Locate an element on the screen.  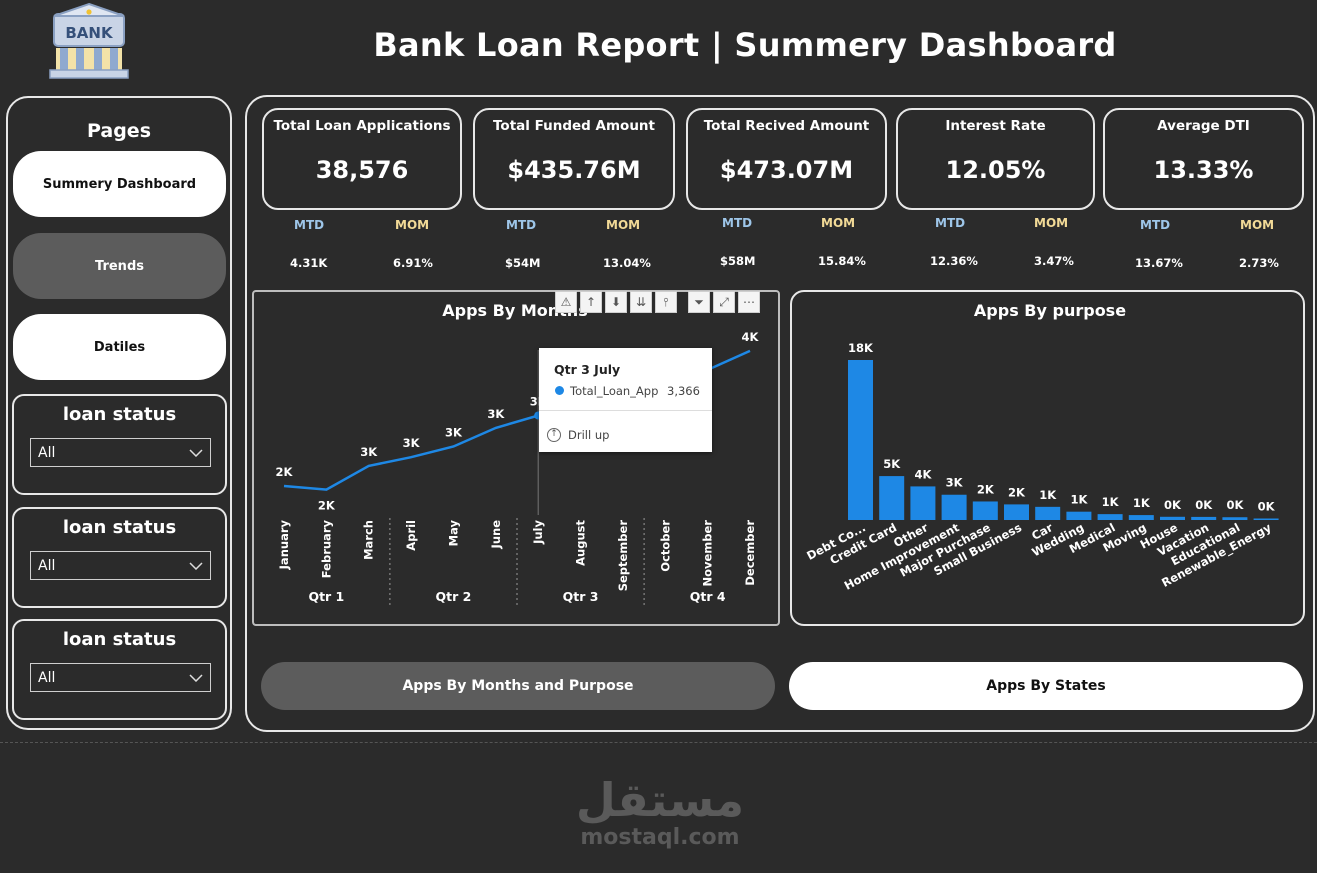
page-title: Bank Loan Report | Summery Dashboard is located at coordinates (745, 45).